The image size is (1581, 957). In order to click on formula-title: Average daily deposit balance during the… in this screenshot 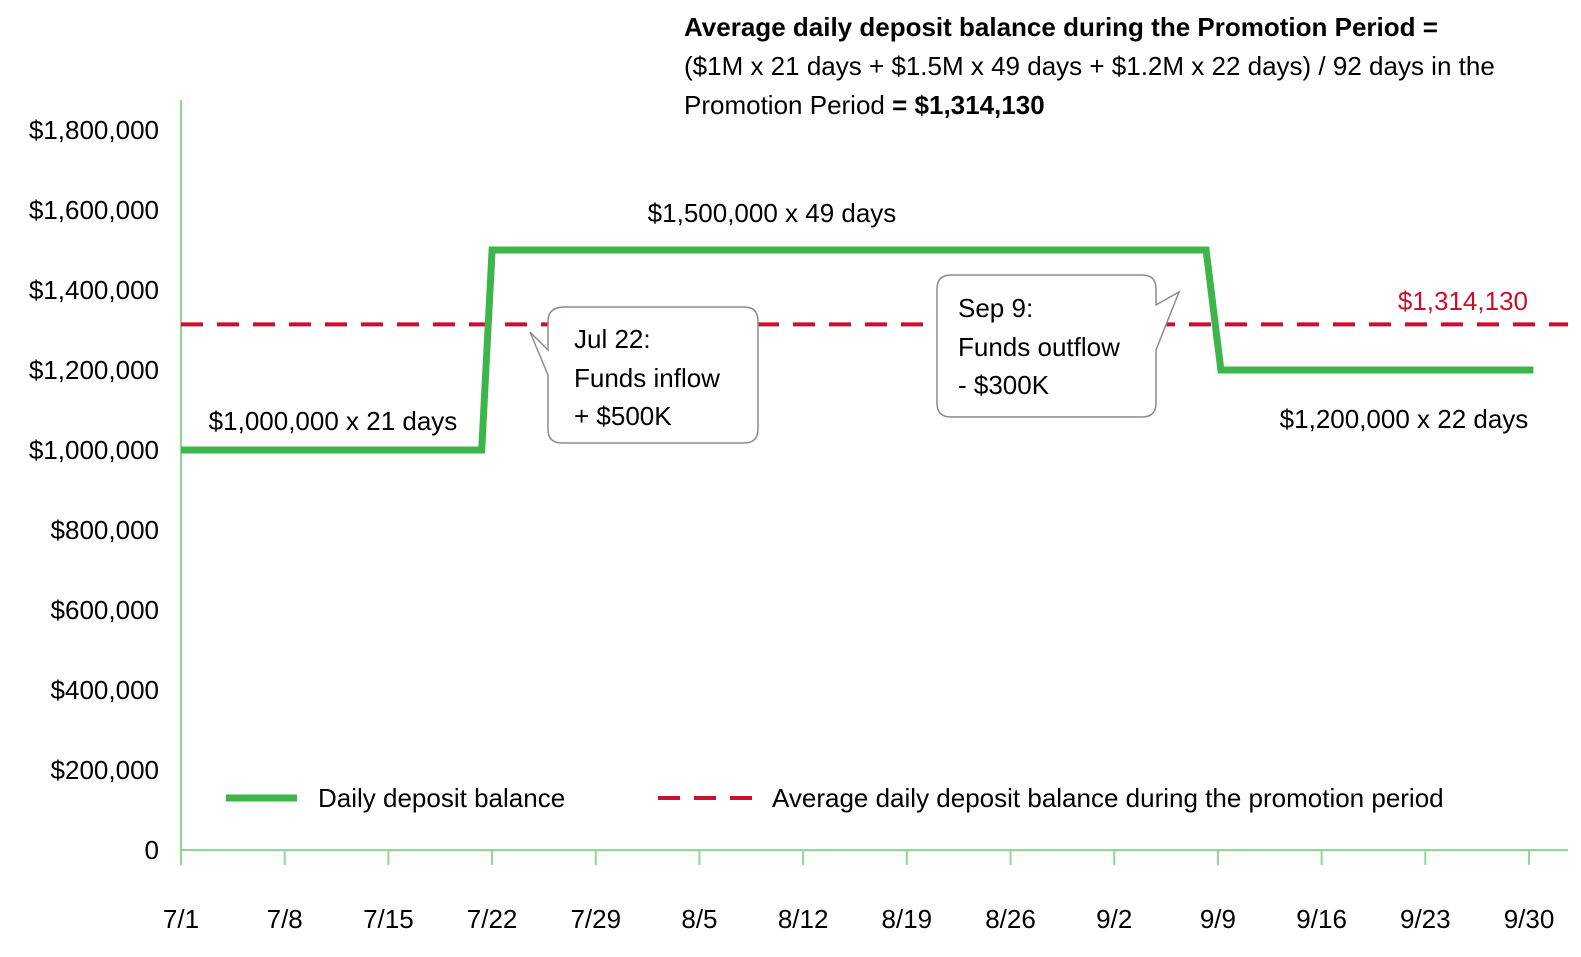, I will do `click(1061, 27)`.